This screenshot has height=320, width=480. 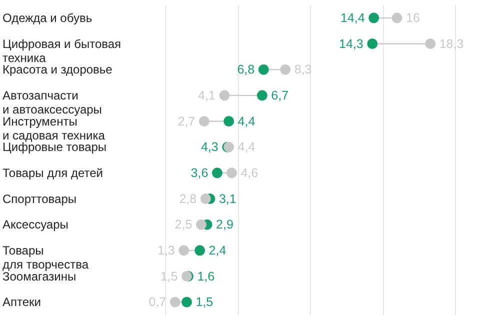 I want to click on data-label: 3,1, so click(x=227, y=199).